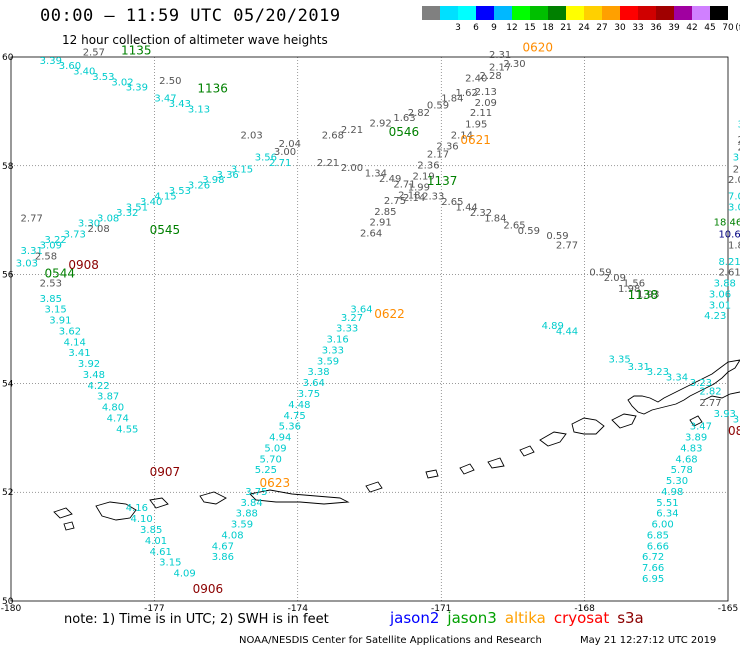  Describe the element at coordinates (481, 113) in the screenshot. I see `wave-height-value: 2.11` at that location.